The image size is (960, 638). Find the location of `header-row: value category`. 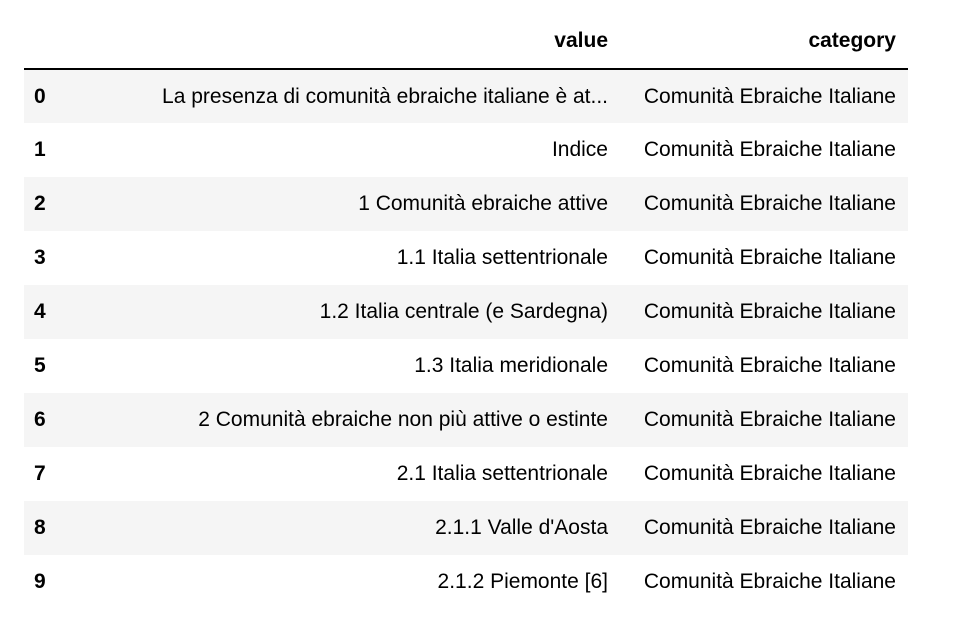

header-row: value category is located at coordinates (466, 42).